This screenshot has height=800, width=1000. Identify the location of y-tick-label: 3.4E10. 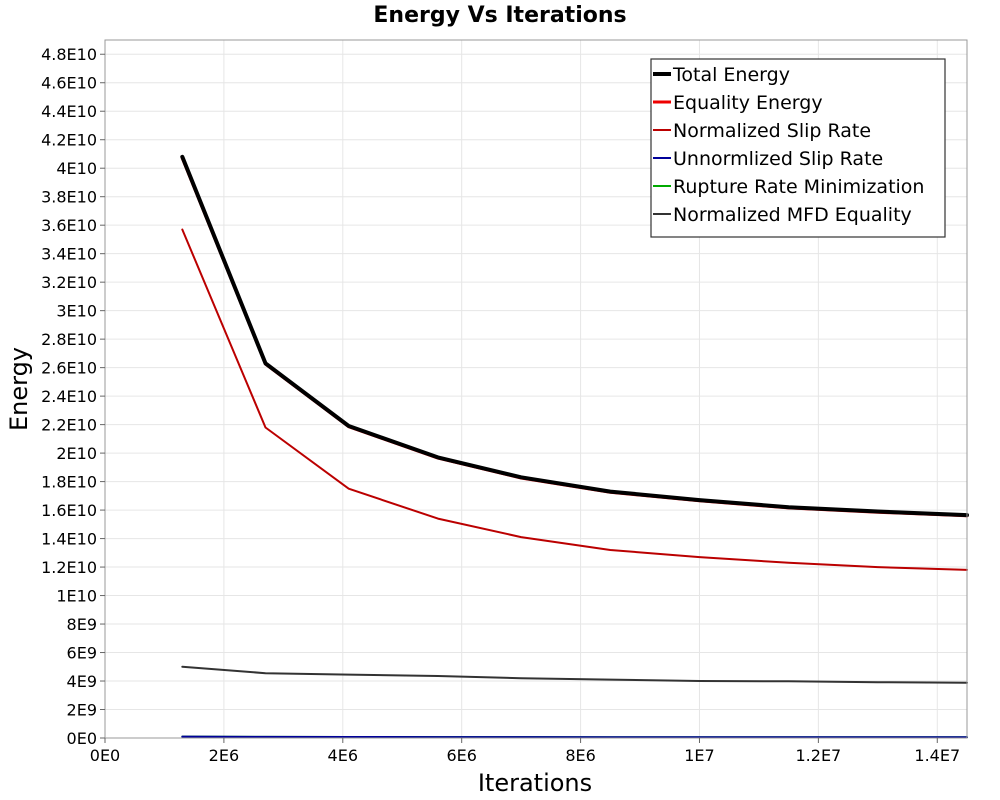
(69, 254).